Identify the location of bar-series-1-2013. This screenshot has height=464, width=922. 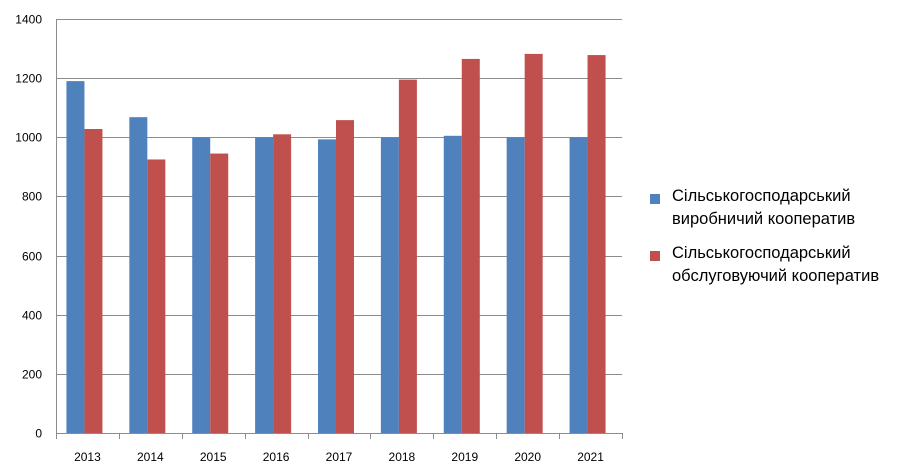
(75, 257).